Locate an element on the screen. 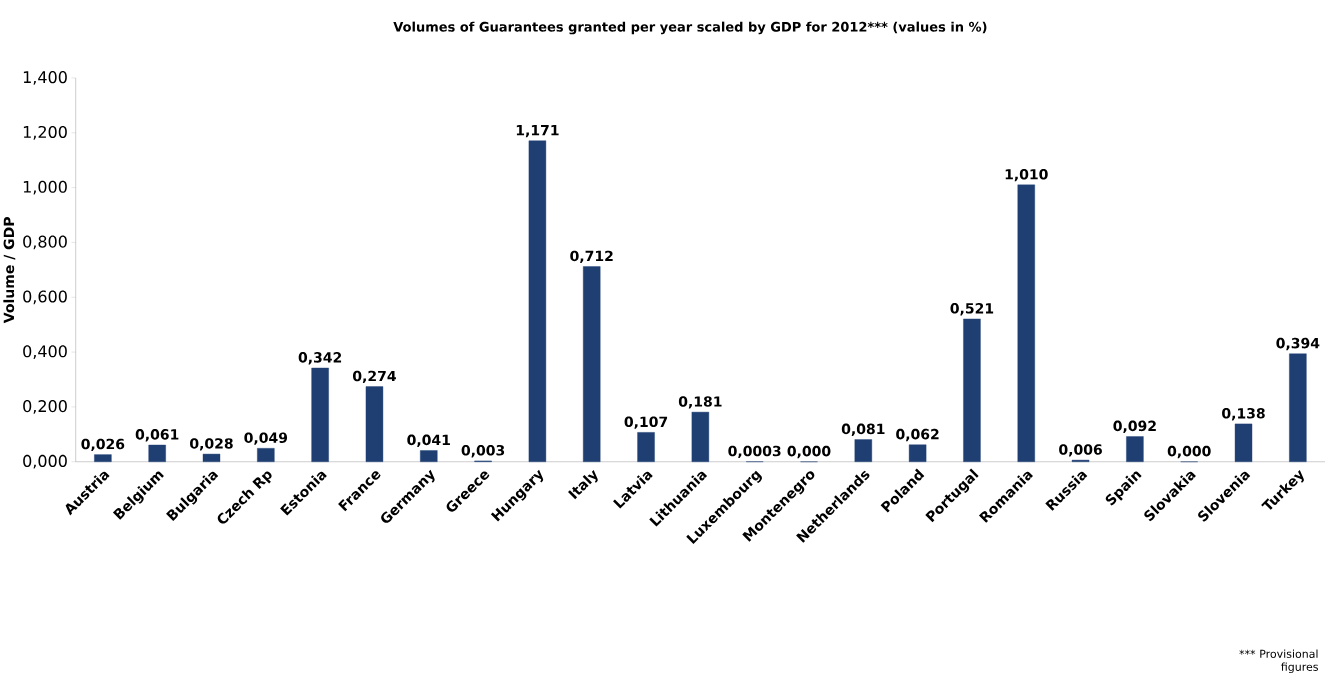 Image resolution: width=1342 pixels, height=685 pixels. data-label: 0,107 is located at coordinates (646, 423).